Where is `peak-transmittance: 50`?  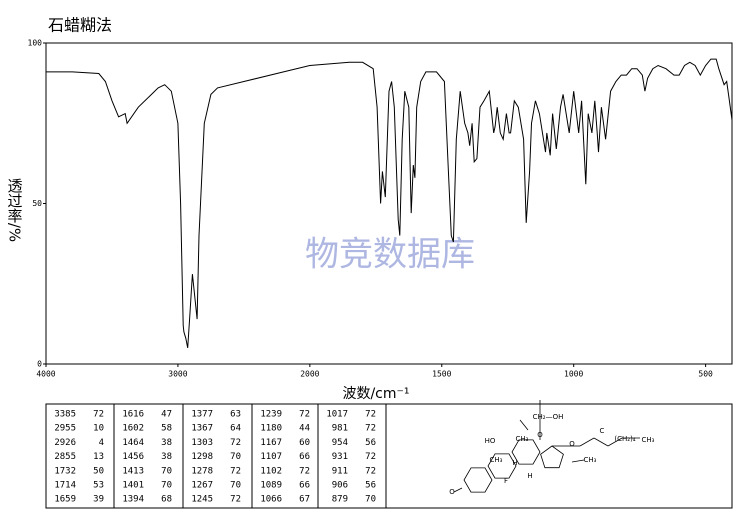 peak-transmittance: 50 is located at coordinates (98, 471).